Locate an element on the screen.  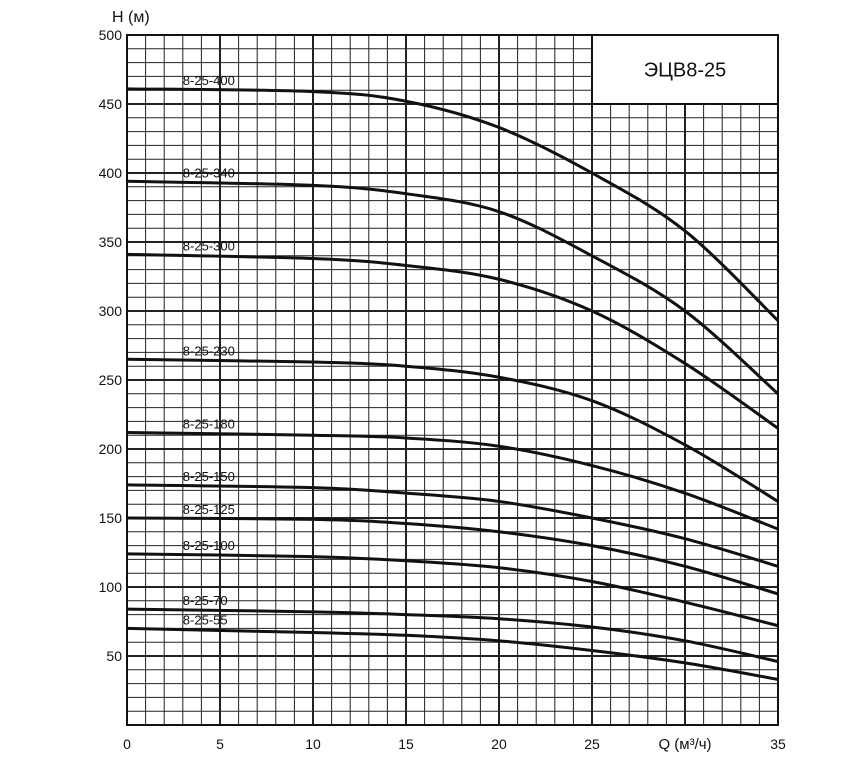
y-tick-label: 400 is located at coordinates (111, 173).